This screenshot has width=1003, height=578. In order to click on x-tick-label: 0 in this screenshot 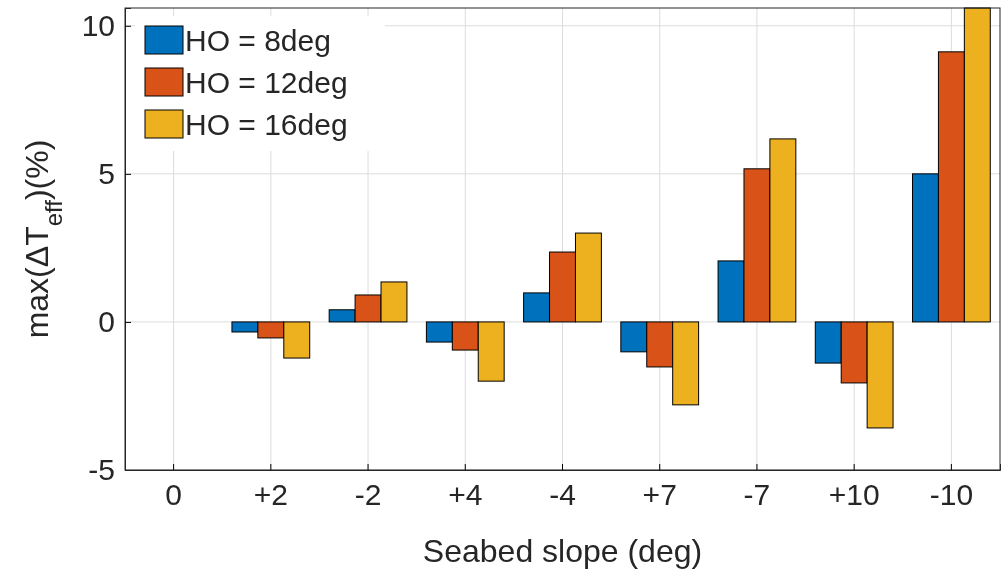, I will do `click(173, 495)`.